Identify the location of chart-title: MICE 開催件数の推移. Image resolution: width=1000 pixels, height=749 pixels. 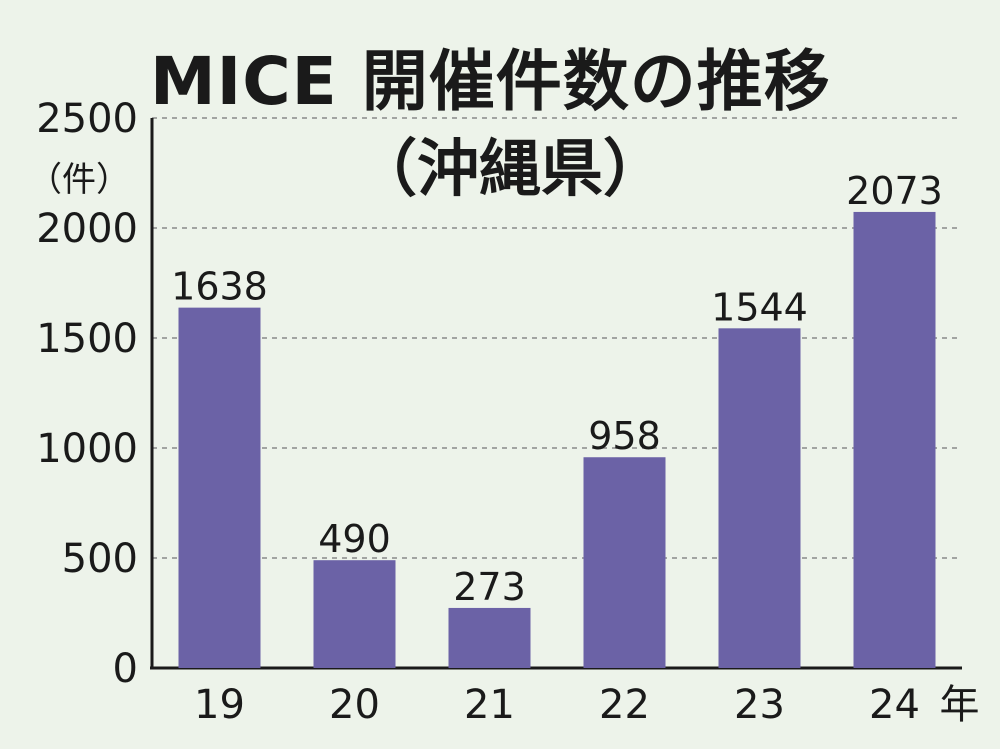
(490, 81).